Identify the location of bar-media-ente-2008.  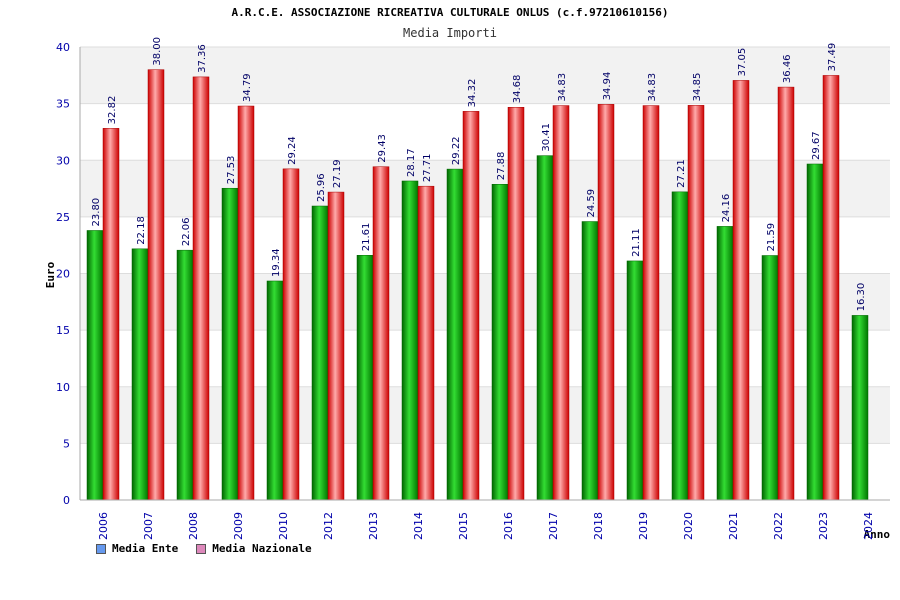
(185, 375).